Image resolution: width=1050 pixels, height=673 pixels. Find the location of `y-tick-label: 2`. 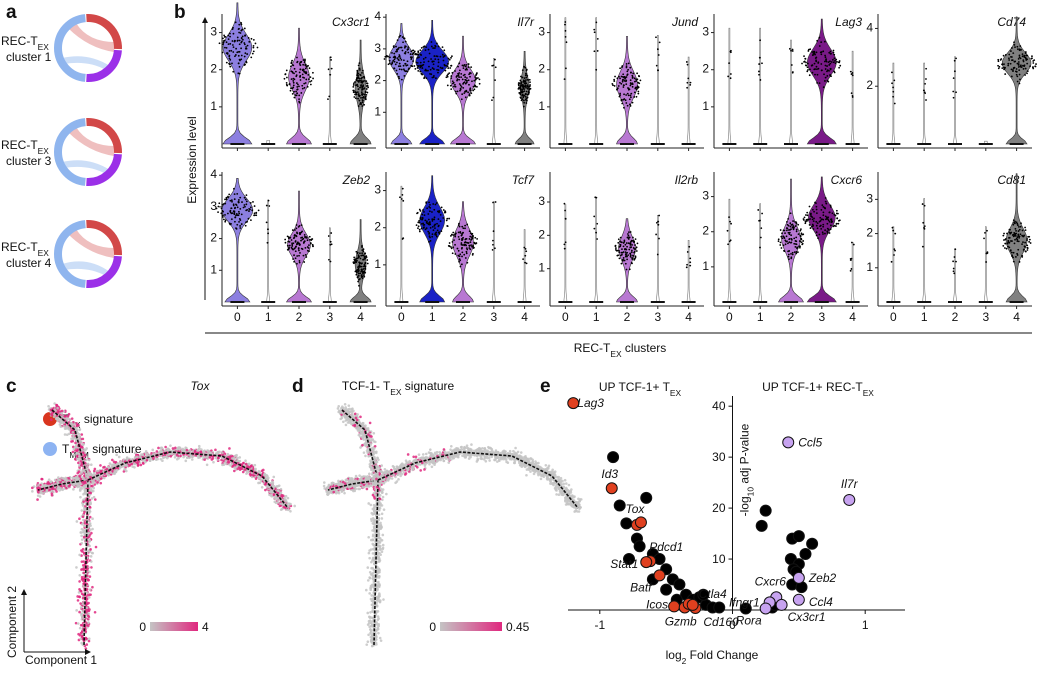

y-tick-label: 2 is located at coordinates (541, 234).